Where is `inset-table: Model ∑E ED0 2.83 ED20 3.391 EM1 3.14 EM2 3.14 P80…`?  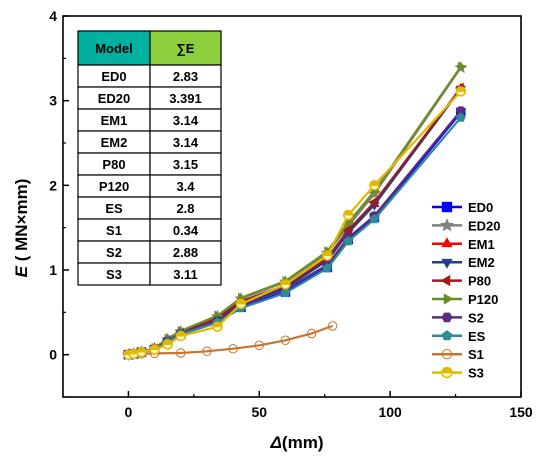
inset-table: Model ∑E ED0 2.83 ED20 3.391 EM1 3.14 EM2 3.14 P80… is located at coordinates (149, 158).